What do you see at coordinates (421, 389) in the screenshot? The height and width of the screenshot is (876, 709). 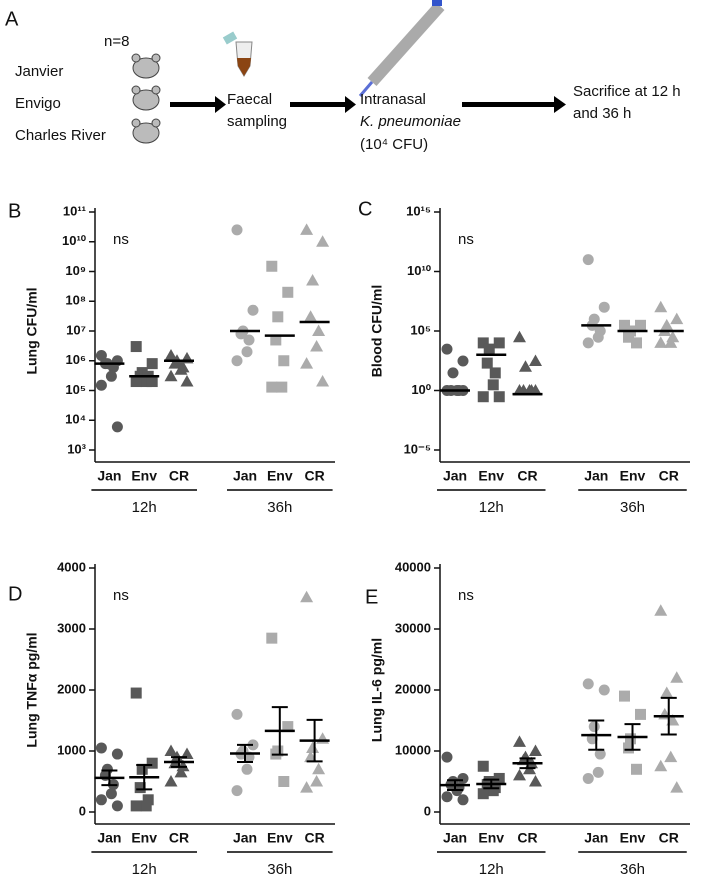 I see `y-tick-label: 10⁰` at bounding box center [421, 389].